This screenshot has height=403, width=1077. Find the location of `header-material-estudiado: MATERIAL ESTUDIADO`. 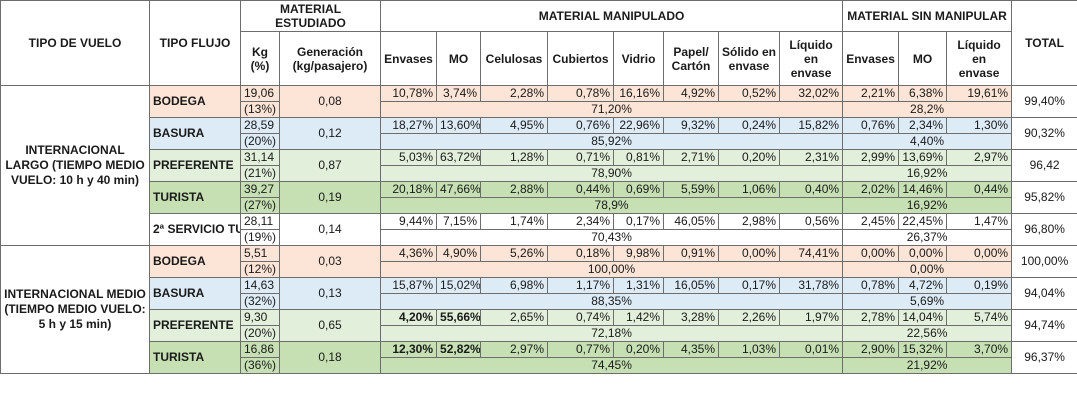

header-material-estudiado: MATERIAL ESTUDIADO is located at coordinates (310, 16).